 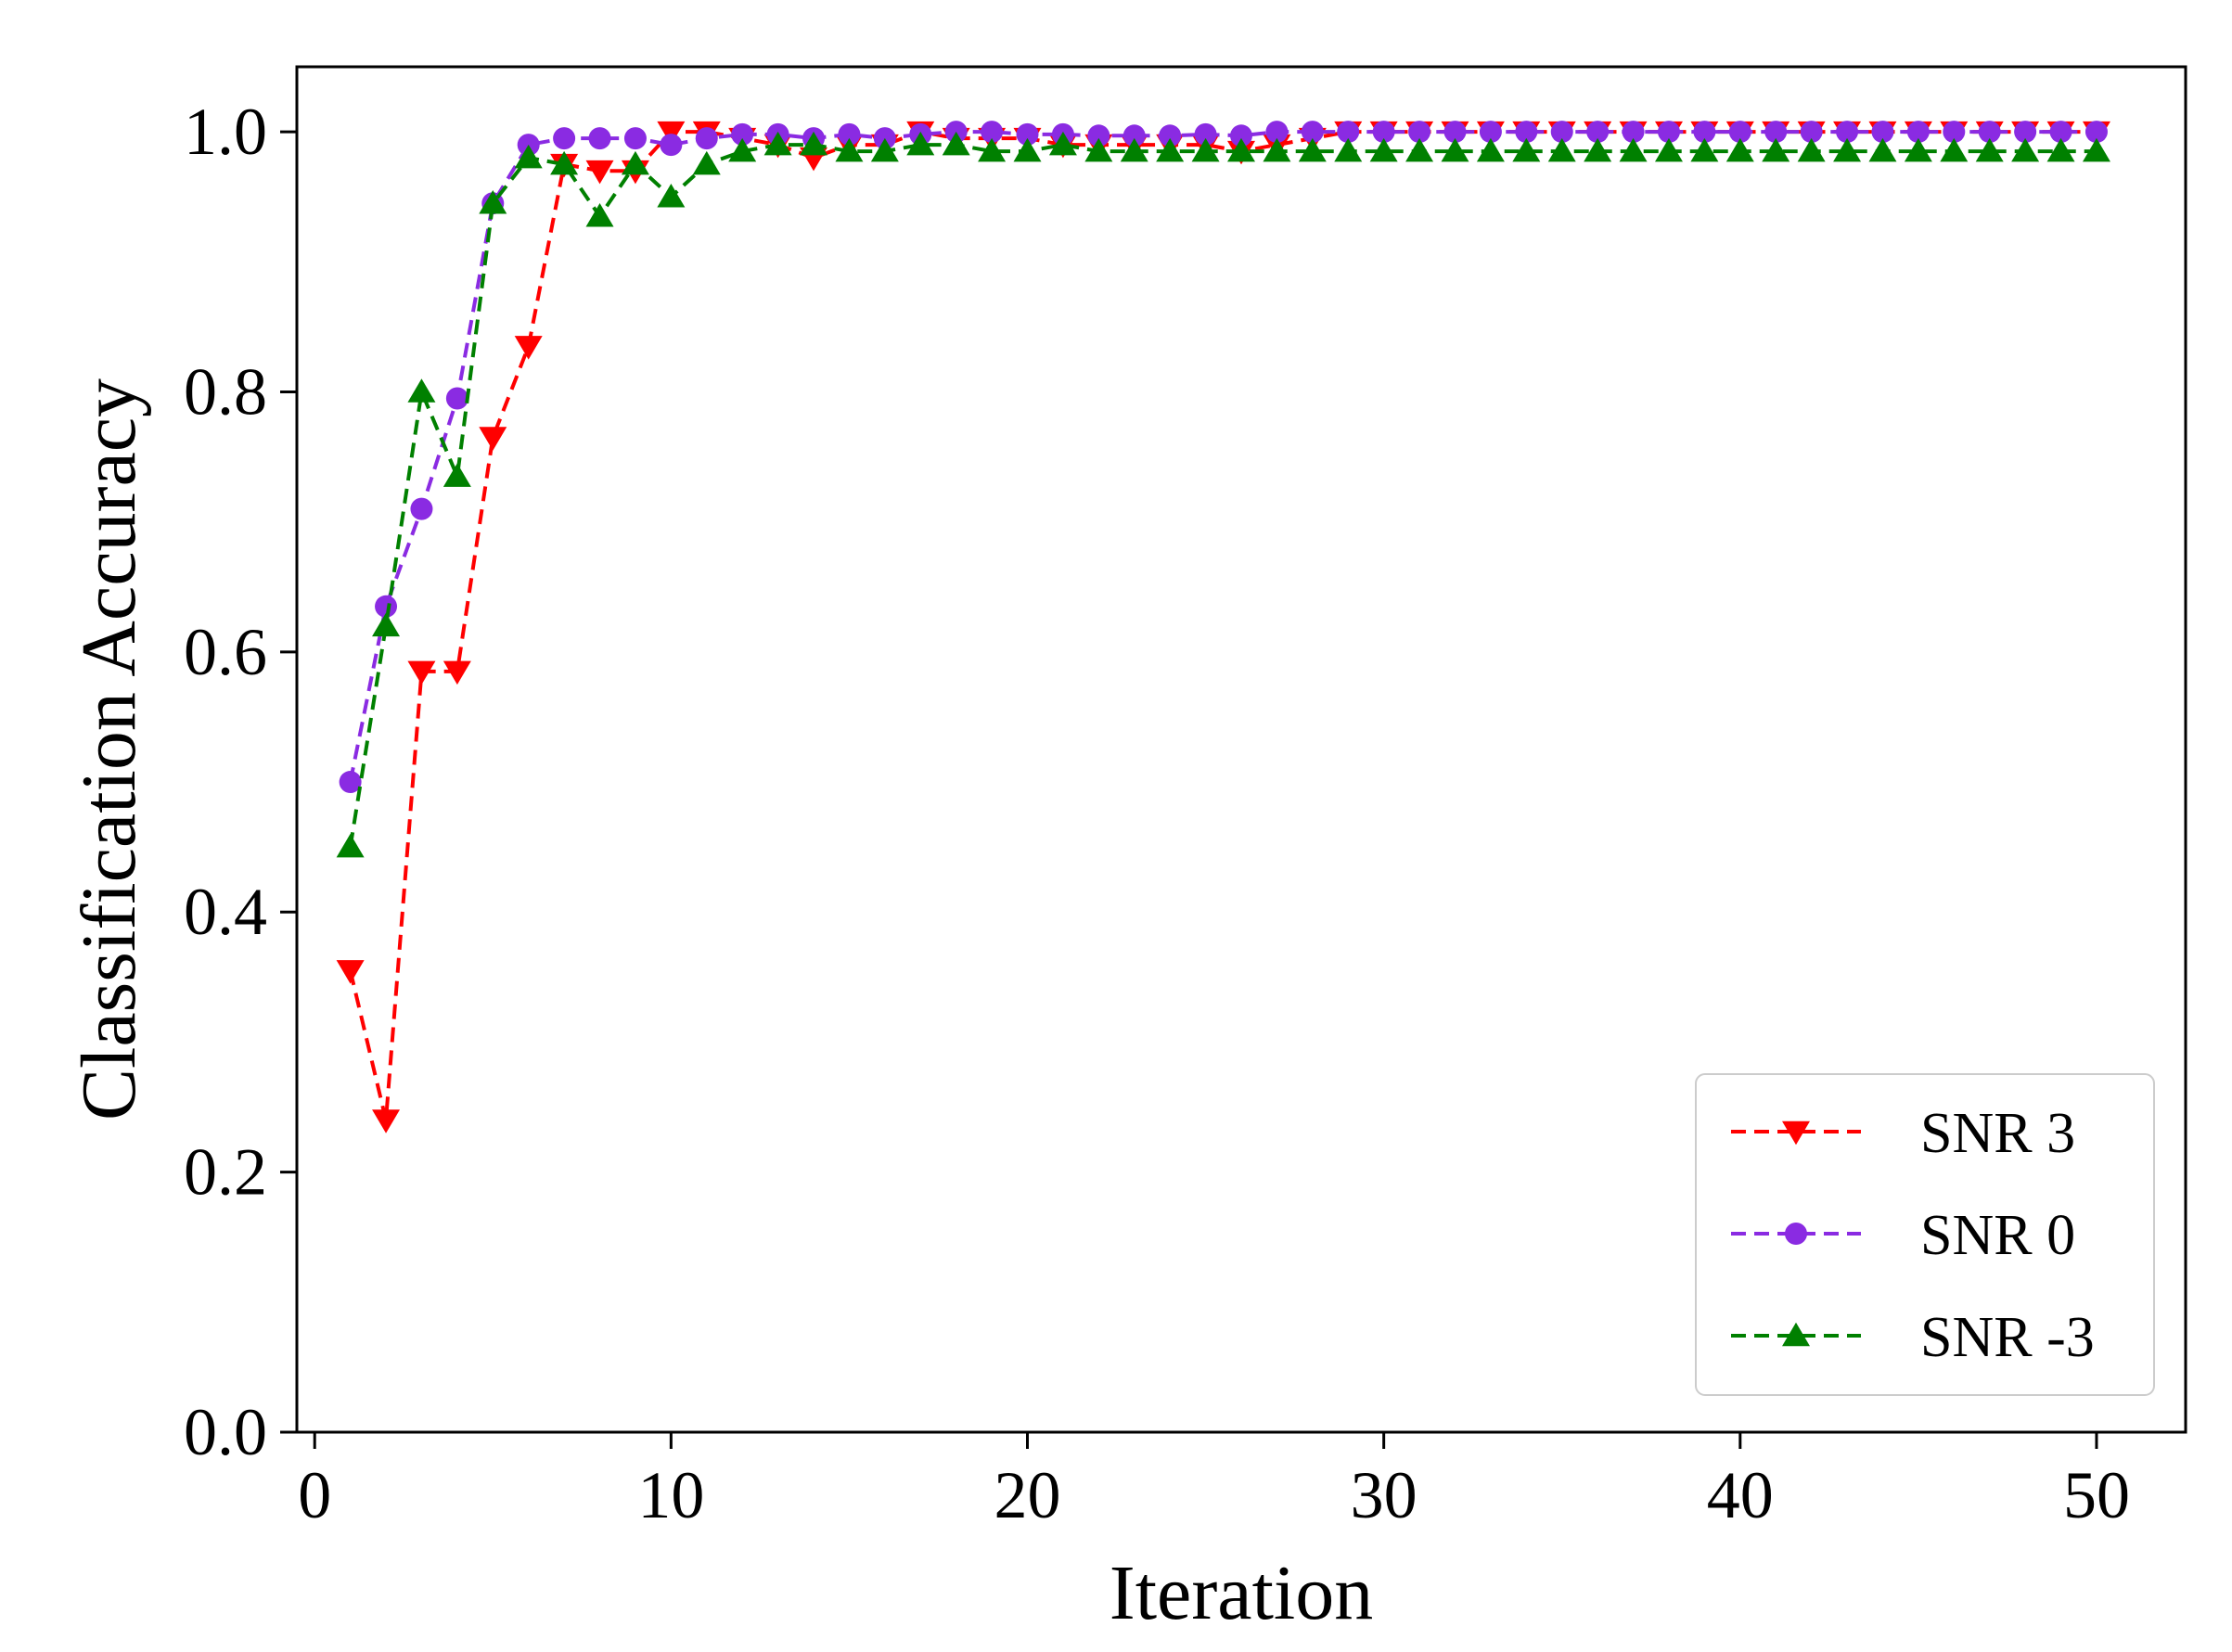 I want to click on y-tick-label: 0.6, so click(x=225, y=652).